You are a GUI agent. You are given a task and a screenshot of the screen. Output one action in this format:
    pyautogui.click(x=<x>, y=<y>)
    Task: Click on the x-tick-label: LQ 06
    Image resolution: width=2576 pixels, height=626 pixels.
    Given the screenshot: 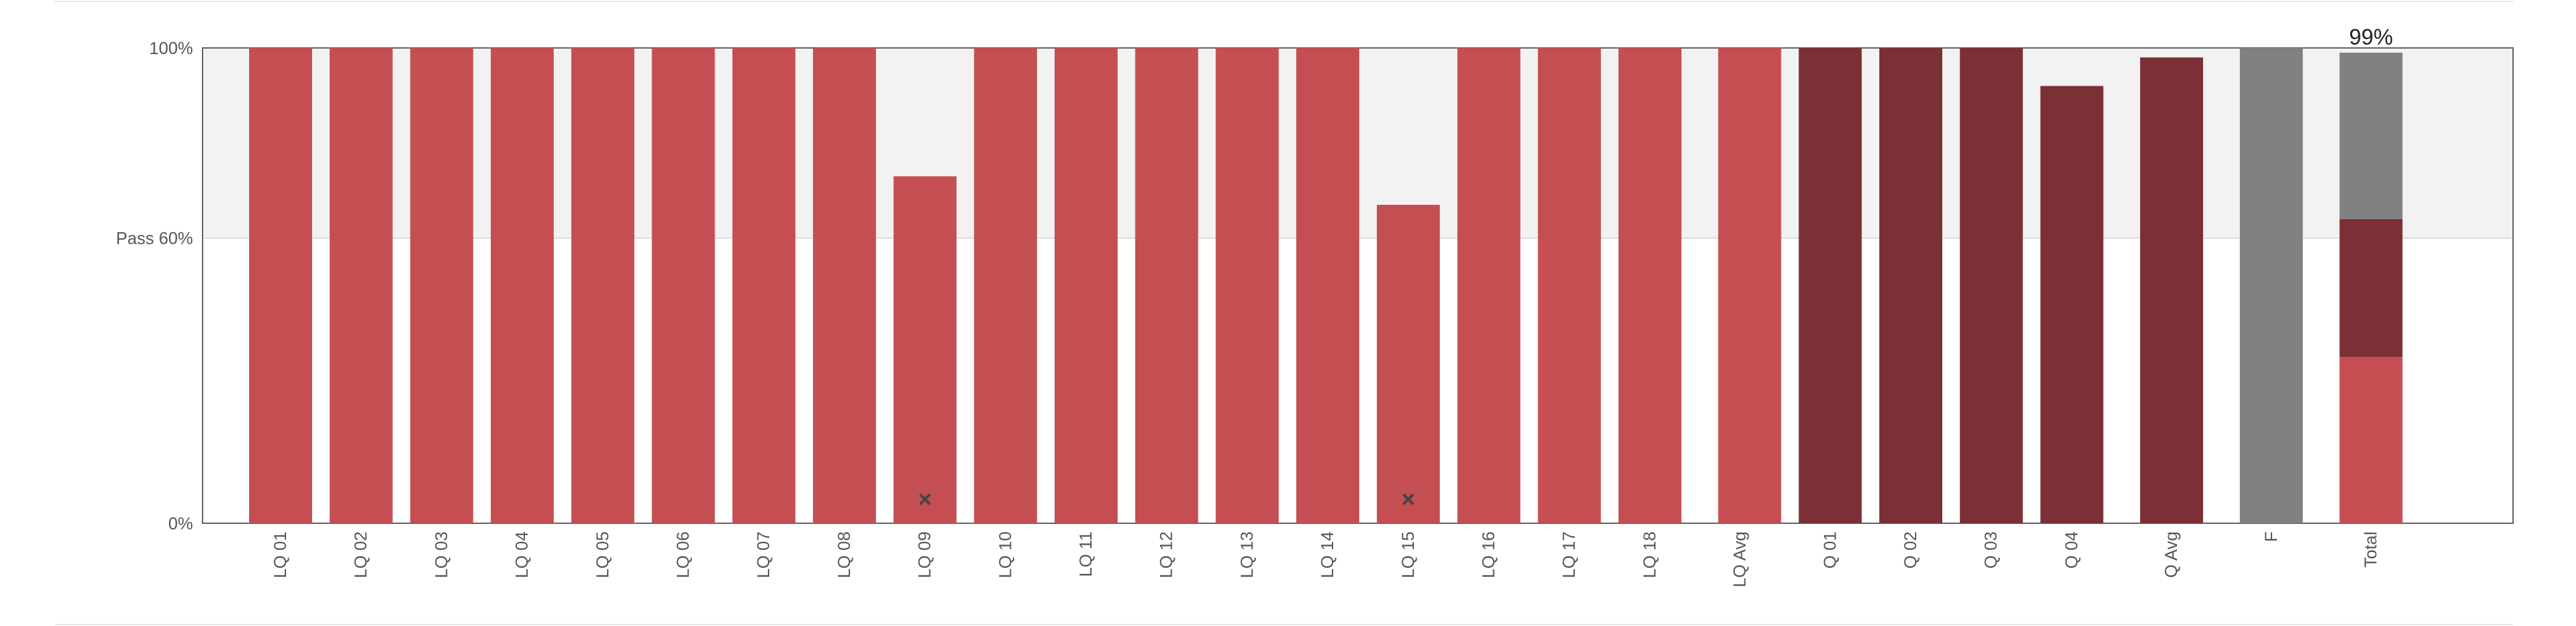 What is the action you would take?
    pyautogui.click(x=683, y=554)
    